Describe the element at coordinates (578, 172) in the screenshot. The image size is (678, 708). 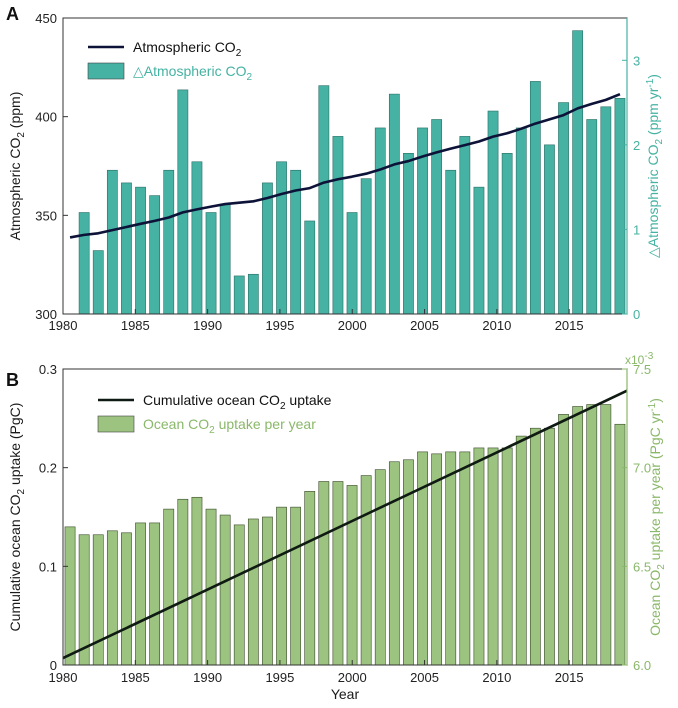
I see `bar-A-2016` at that location.